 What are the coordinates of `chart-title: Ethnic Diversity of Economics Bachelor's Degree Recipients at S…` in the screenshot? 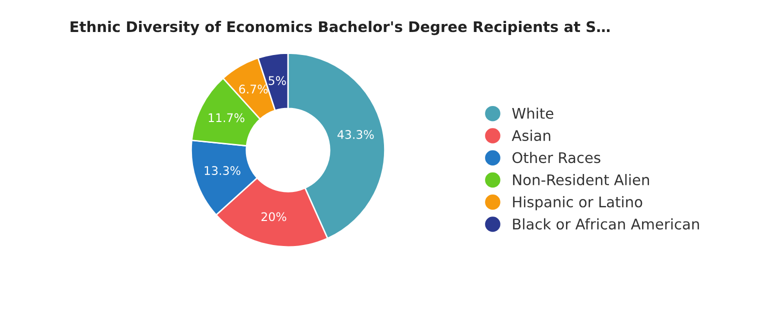 It's located at (340, 28).